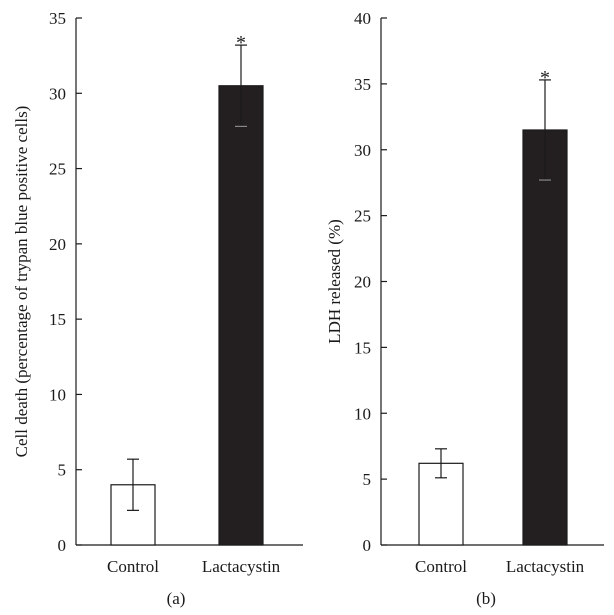 The height and width of the screenshot is (615, 614). I want to click on chart-b-y-tick-label: 30, so click(362, 150).